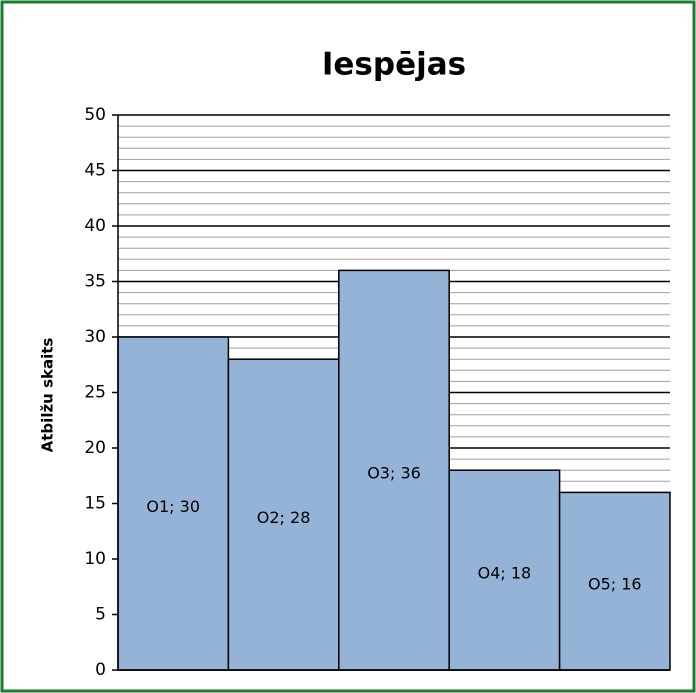  What do you see at coordinates (100, 670) in the screenshot?
I see `y-tick-label: 0` at bounding box center [100, 670].